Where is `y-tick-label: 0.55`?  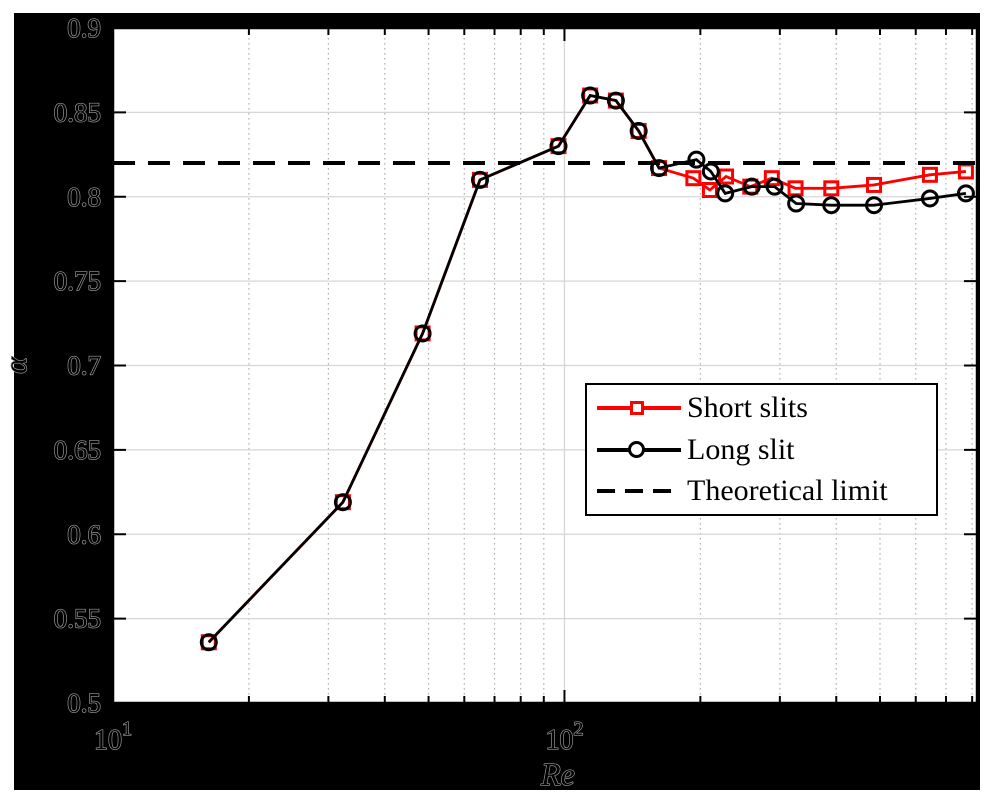
y-tick-label: 0.55 is located at coordinates (77, 619).